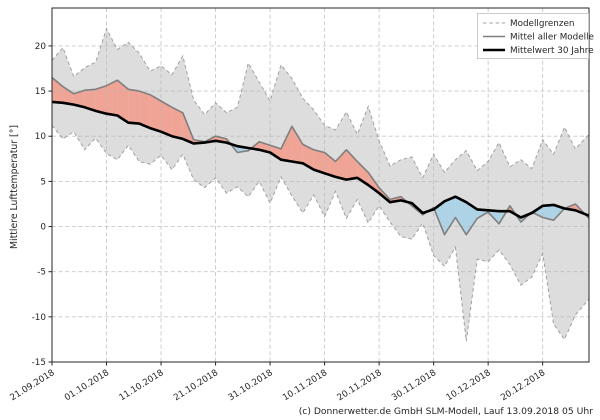 The width and height of the screenshot is (600, 420). What do you see at coordinates (414, 385) in the screenshot?
I see `x-tick-label: 30.11.2018` at bounding box center [414, 385].